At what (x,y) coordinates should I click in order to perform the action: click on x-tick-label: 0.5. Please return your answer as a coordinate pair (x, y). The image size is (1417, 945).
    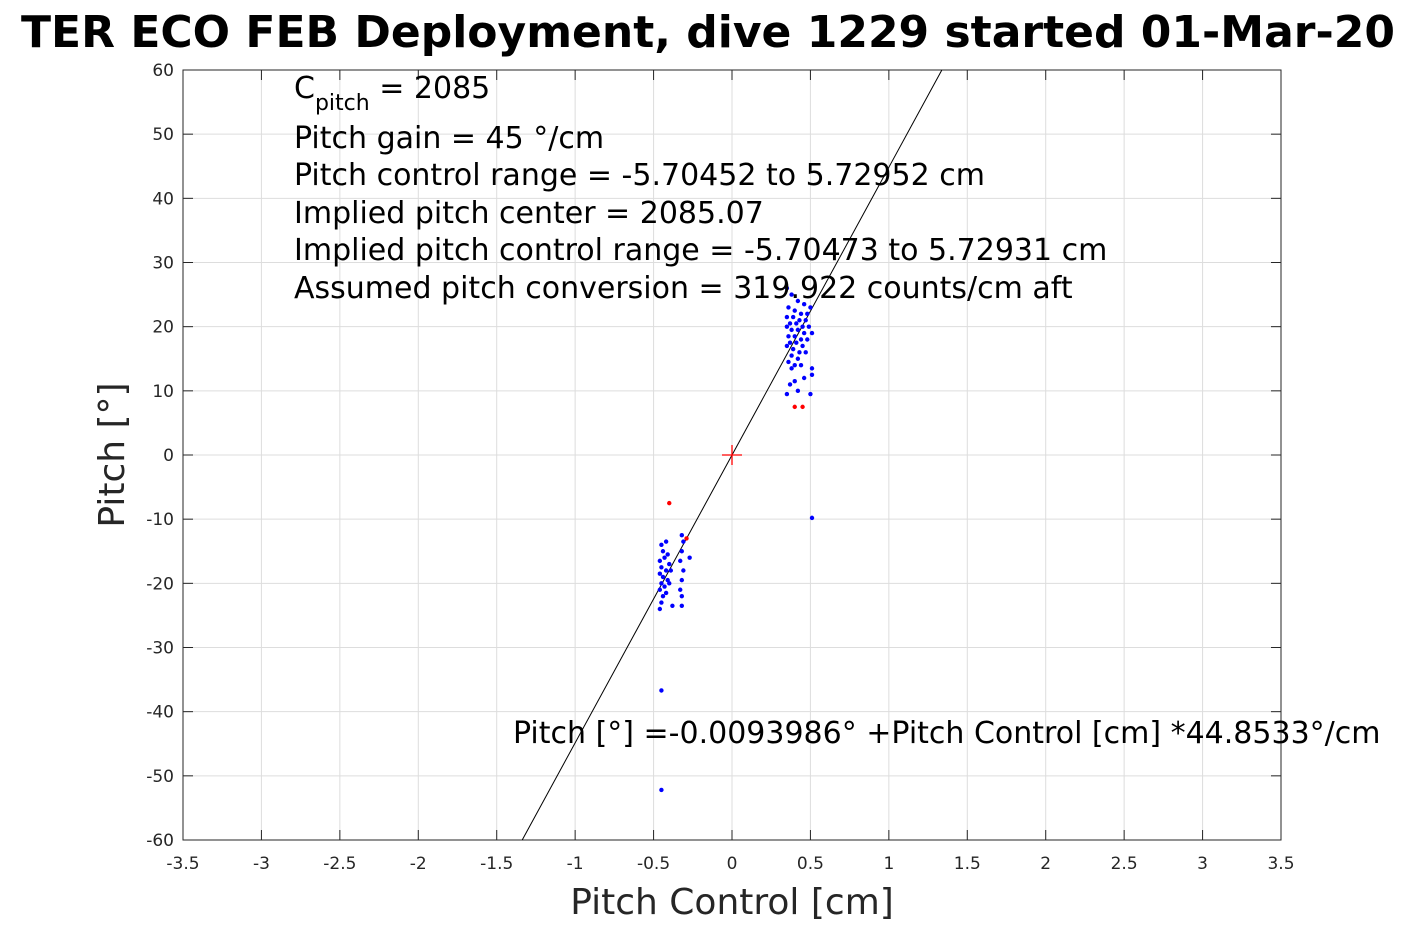
    Looking at the image, I should click on (810, 864).